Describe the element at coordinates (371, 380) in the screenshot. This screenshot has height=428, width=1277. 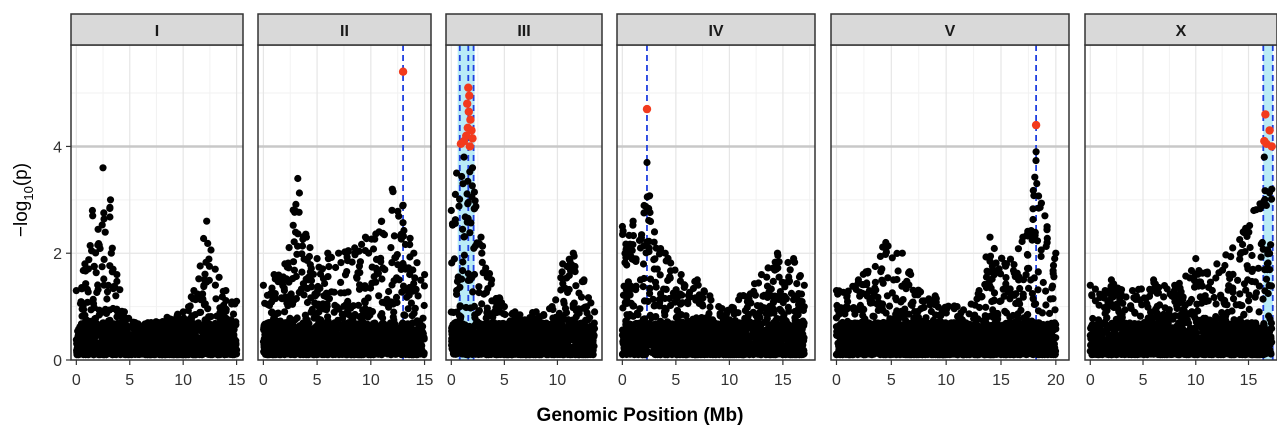
I see `x-tick-label: 10` at that location.